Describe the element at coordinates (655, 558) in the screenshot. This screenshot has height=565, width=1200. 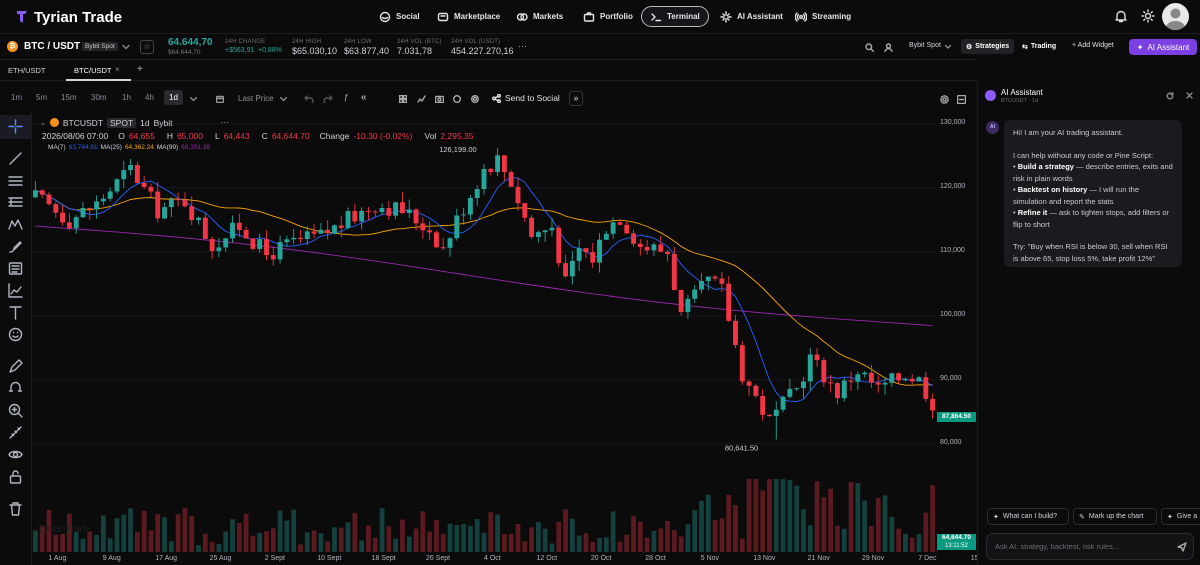
I see `time-tick-label: 28 Oct` at that location.